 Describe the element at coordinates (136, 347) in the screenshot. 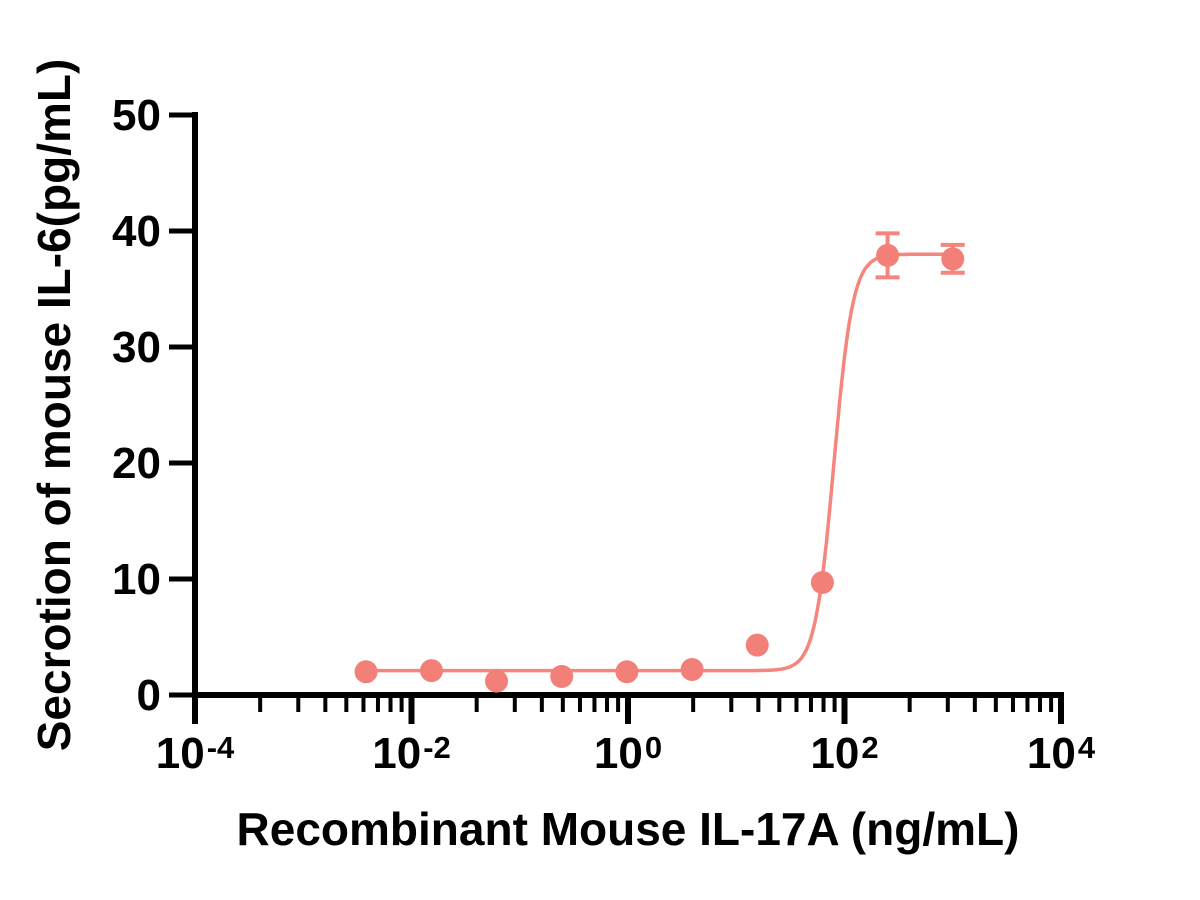

I see `y-tick-label: 30` at that location.